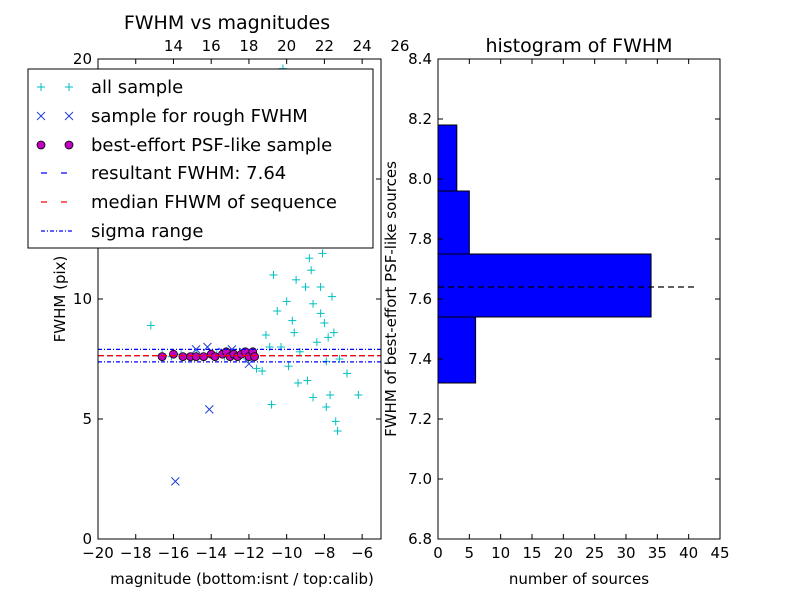  What do you see at coordinates (242, 579) in the screenshot?
I see `scatter-x-axis-label: magnitude (bottom:isnt / top:calib)` at bounding box center [242, 579].